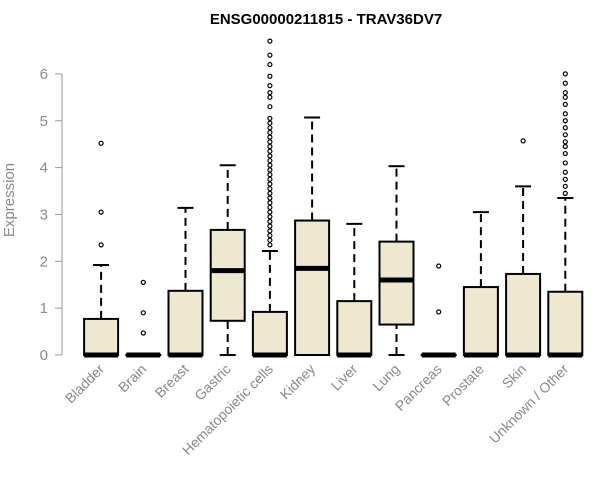  I want to click on y-tick-label: 4, so click(44, 168).